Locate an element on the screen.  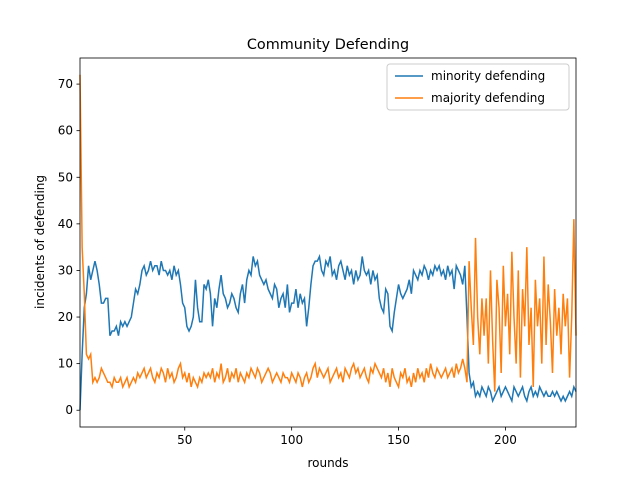
y-axis-label: incidents of defending is located at coordinates (40, 242).